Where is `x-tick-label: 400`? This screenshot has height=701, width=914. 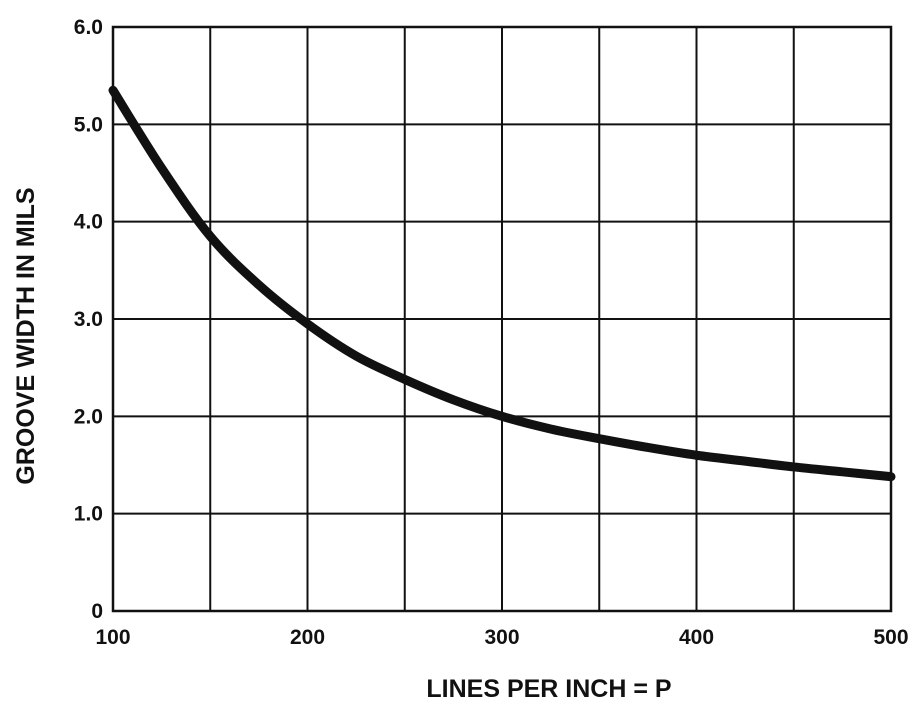 x-tick-label: 400 is located at coordinates (696, 637).